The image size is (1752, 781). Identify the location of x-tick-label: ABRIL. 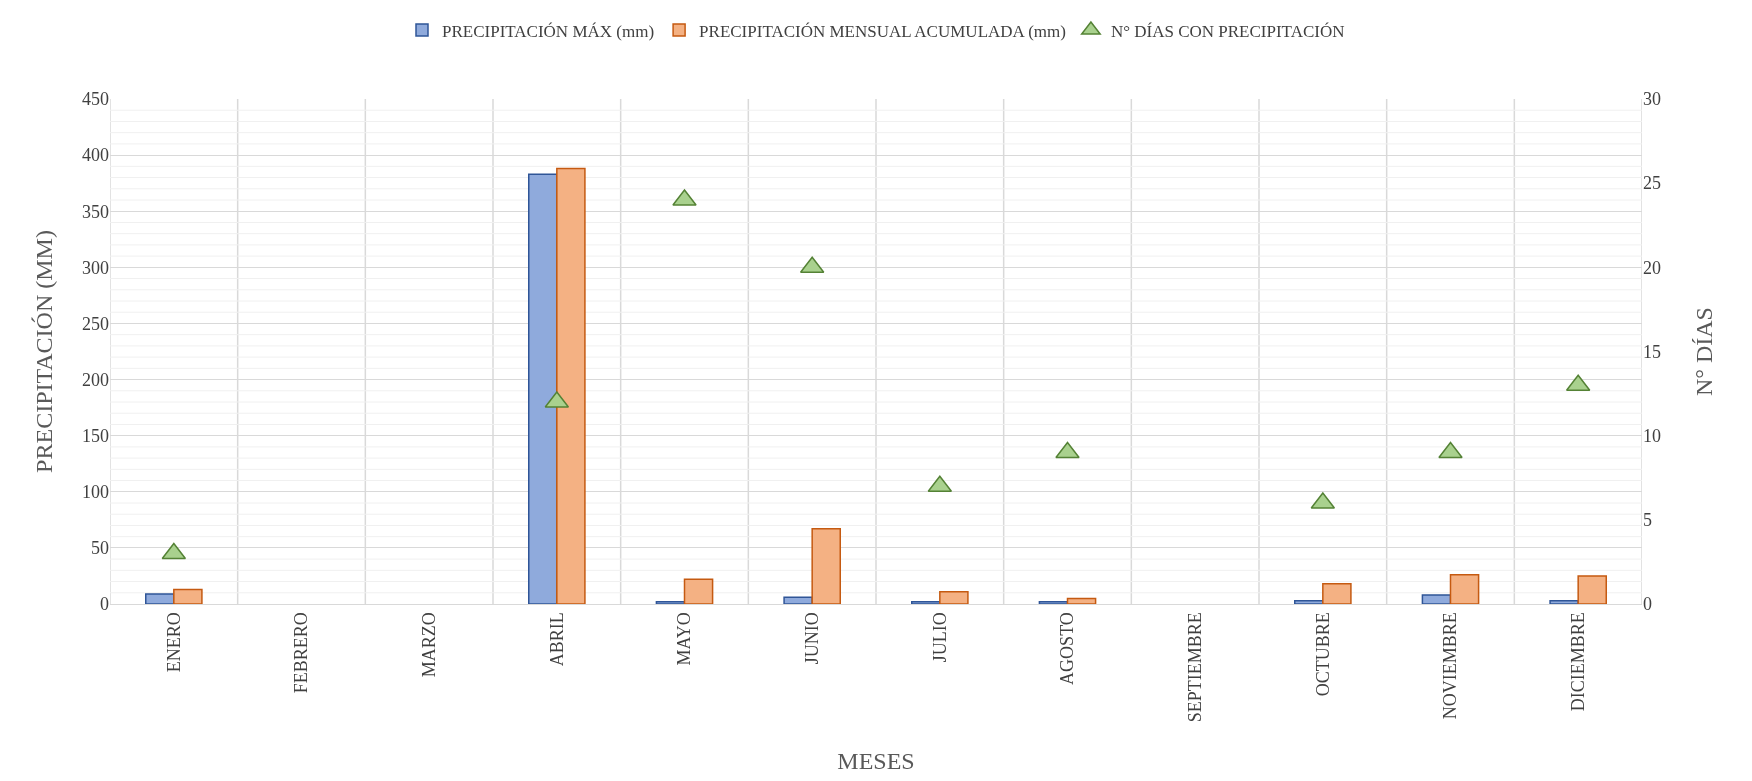
(556, 639).